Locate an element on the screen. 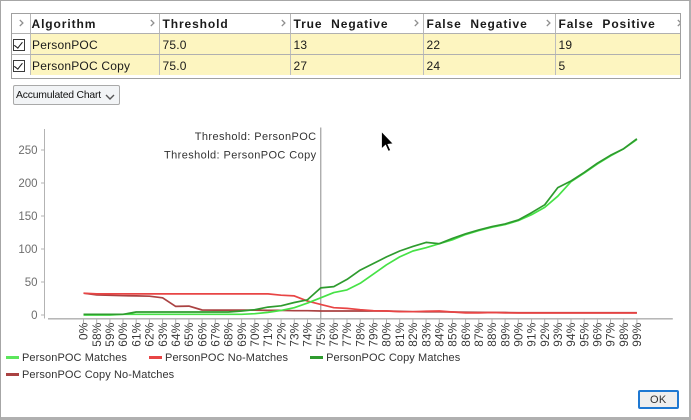 The image size is (691, 420). svg-text: 65% is located at coordinates (189, 334).